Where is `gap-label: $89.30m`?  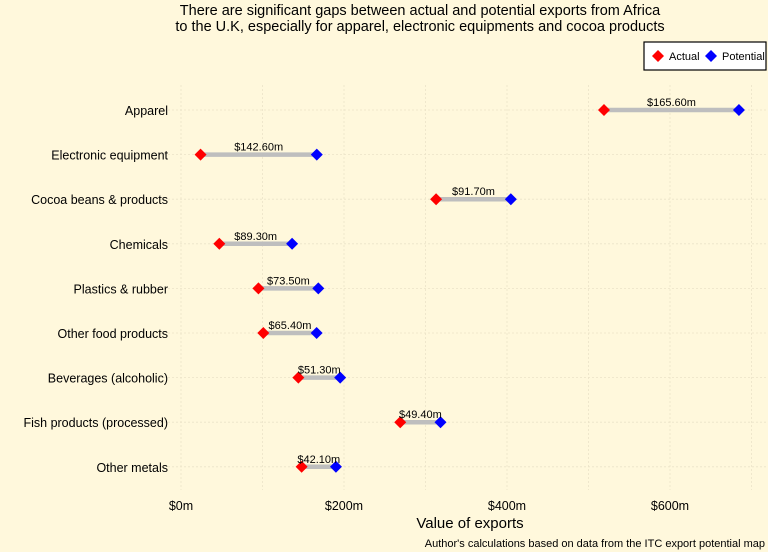
gap-label: $89.30m is located at coordinates (255, 237).